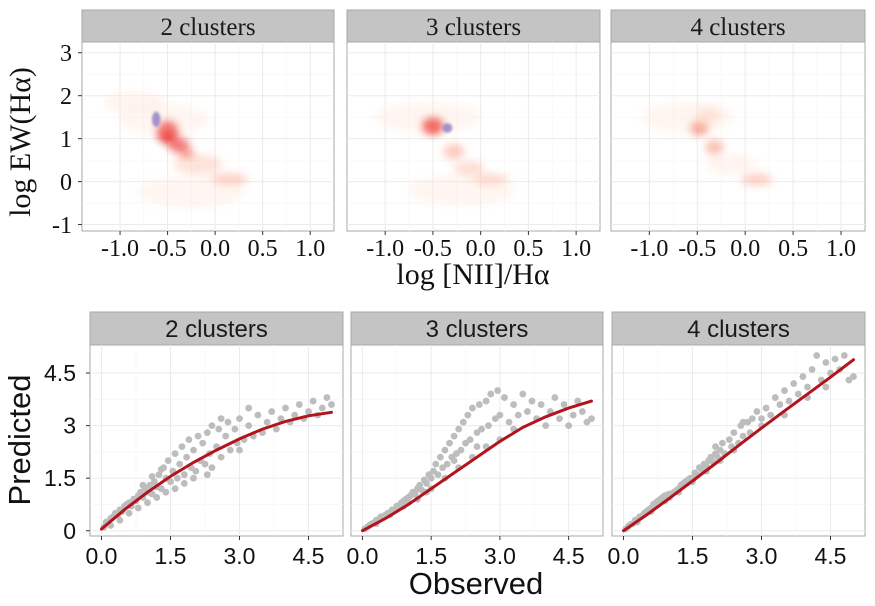 Image resolution: width=875 pixels, height=606 pixels. Describe the element at coordinates (66, 97) in the screenshot. I see `top-y-tick-label: 2` at that location.